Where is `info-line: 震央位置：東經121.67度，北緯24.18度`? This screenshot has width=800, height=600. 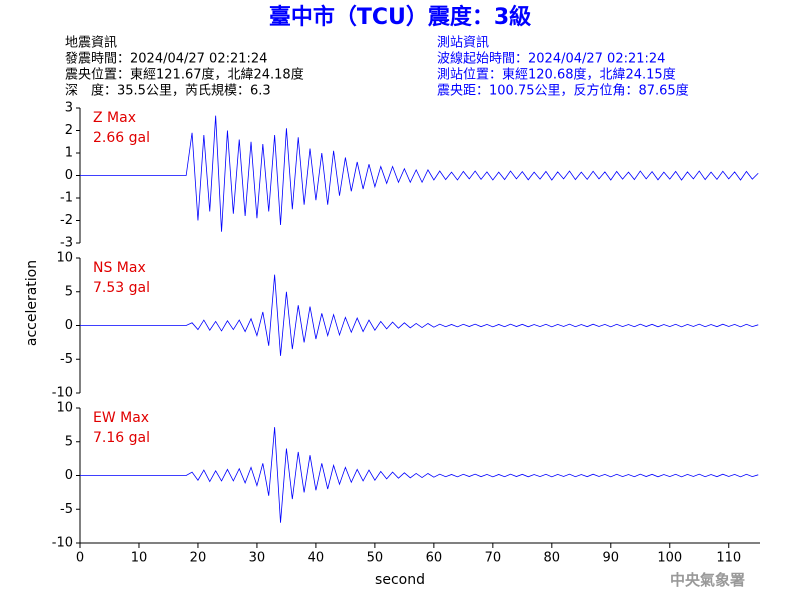
info-line: 震央位置：東經121.67度，北緯24.18度 is located at coordinates (184, 75).